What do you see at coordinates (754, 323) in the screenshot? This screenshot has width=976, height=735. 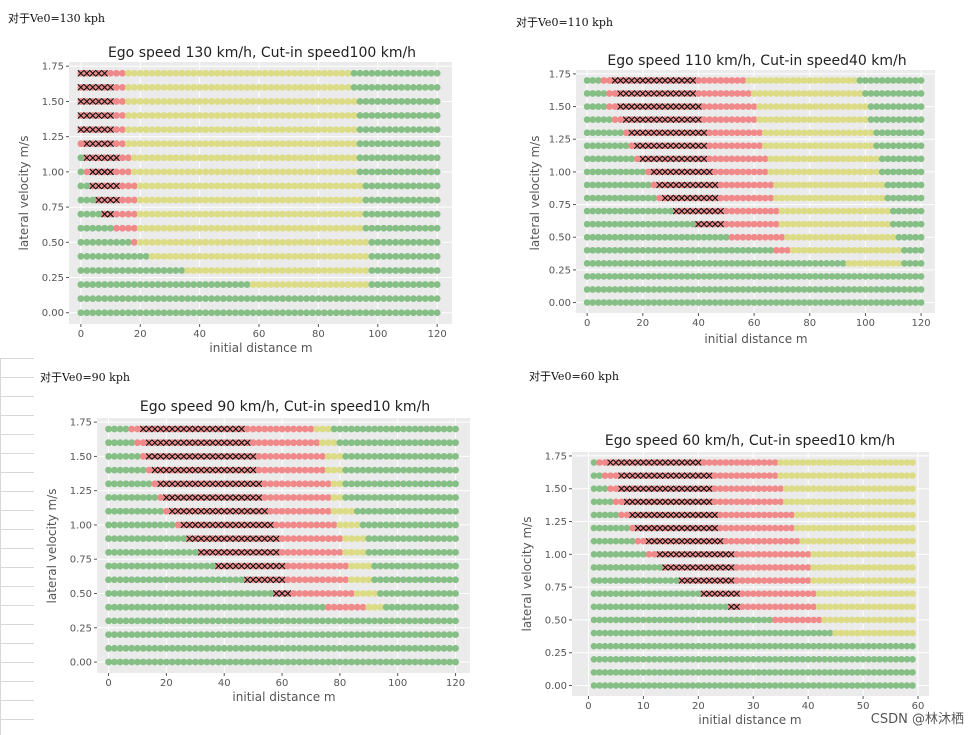 I see `x-tick-label: 60` at bounding box center [754, 323].